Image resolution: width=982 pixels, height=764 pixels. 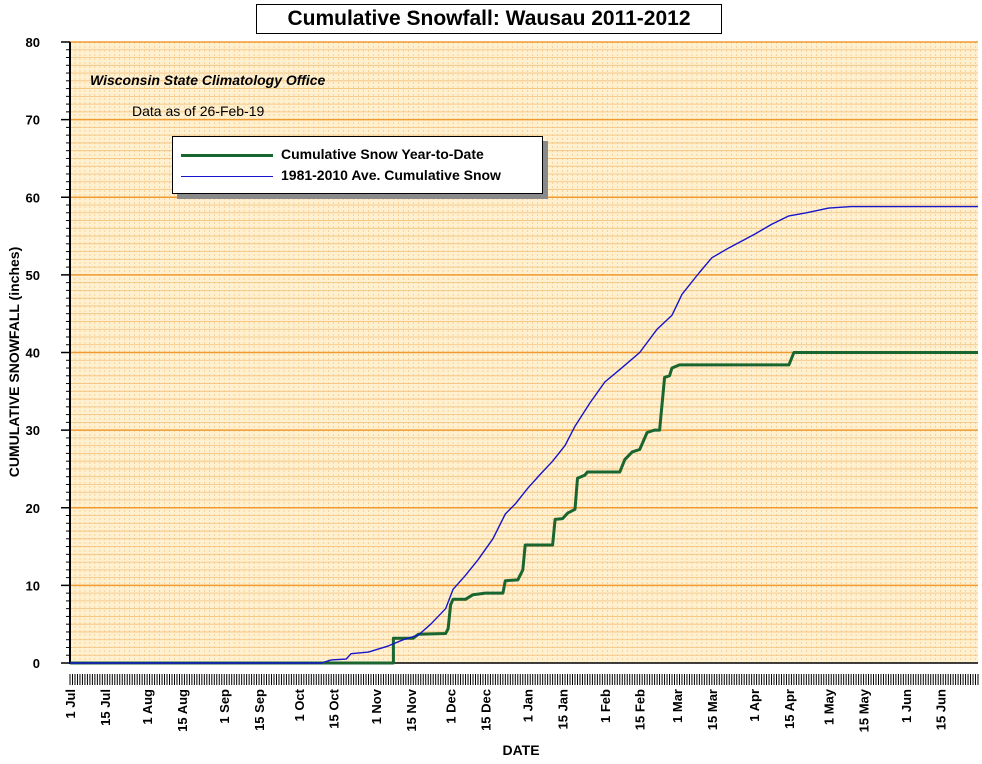 What do you see at coordinates (563, 709) in the screenshot?
I see `x-tick-label: 15 Jan` at bounding box center [563, 709].